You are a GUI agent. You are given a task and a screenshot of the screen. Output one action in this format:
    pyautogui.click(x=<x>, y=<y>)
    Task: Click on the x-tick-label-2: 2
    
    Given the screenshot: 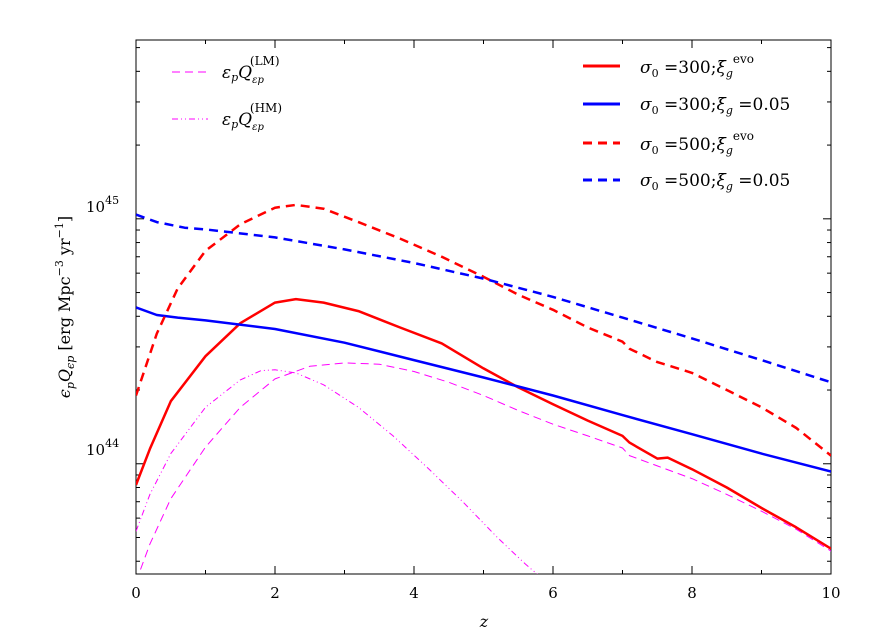 What is the action you would take?
    pyautogui.click(x=275, y=593)
    